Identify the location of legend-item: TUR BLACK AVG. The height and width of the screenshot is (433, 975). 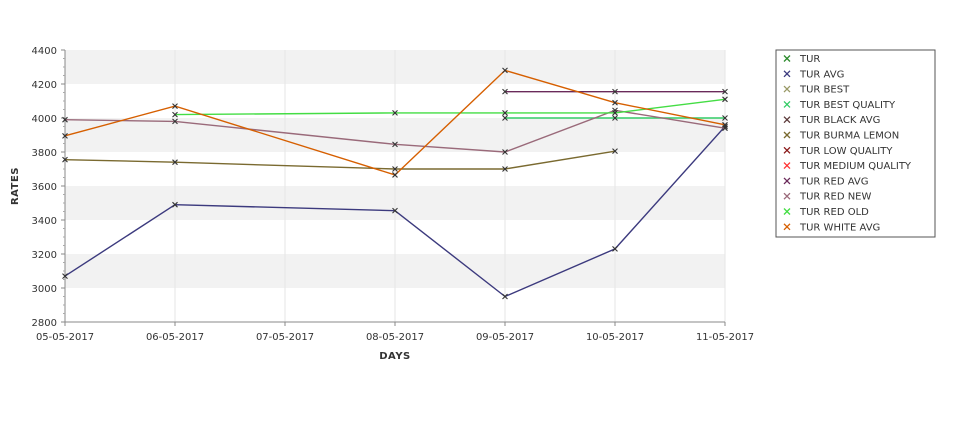
(831, 120).